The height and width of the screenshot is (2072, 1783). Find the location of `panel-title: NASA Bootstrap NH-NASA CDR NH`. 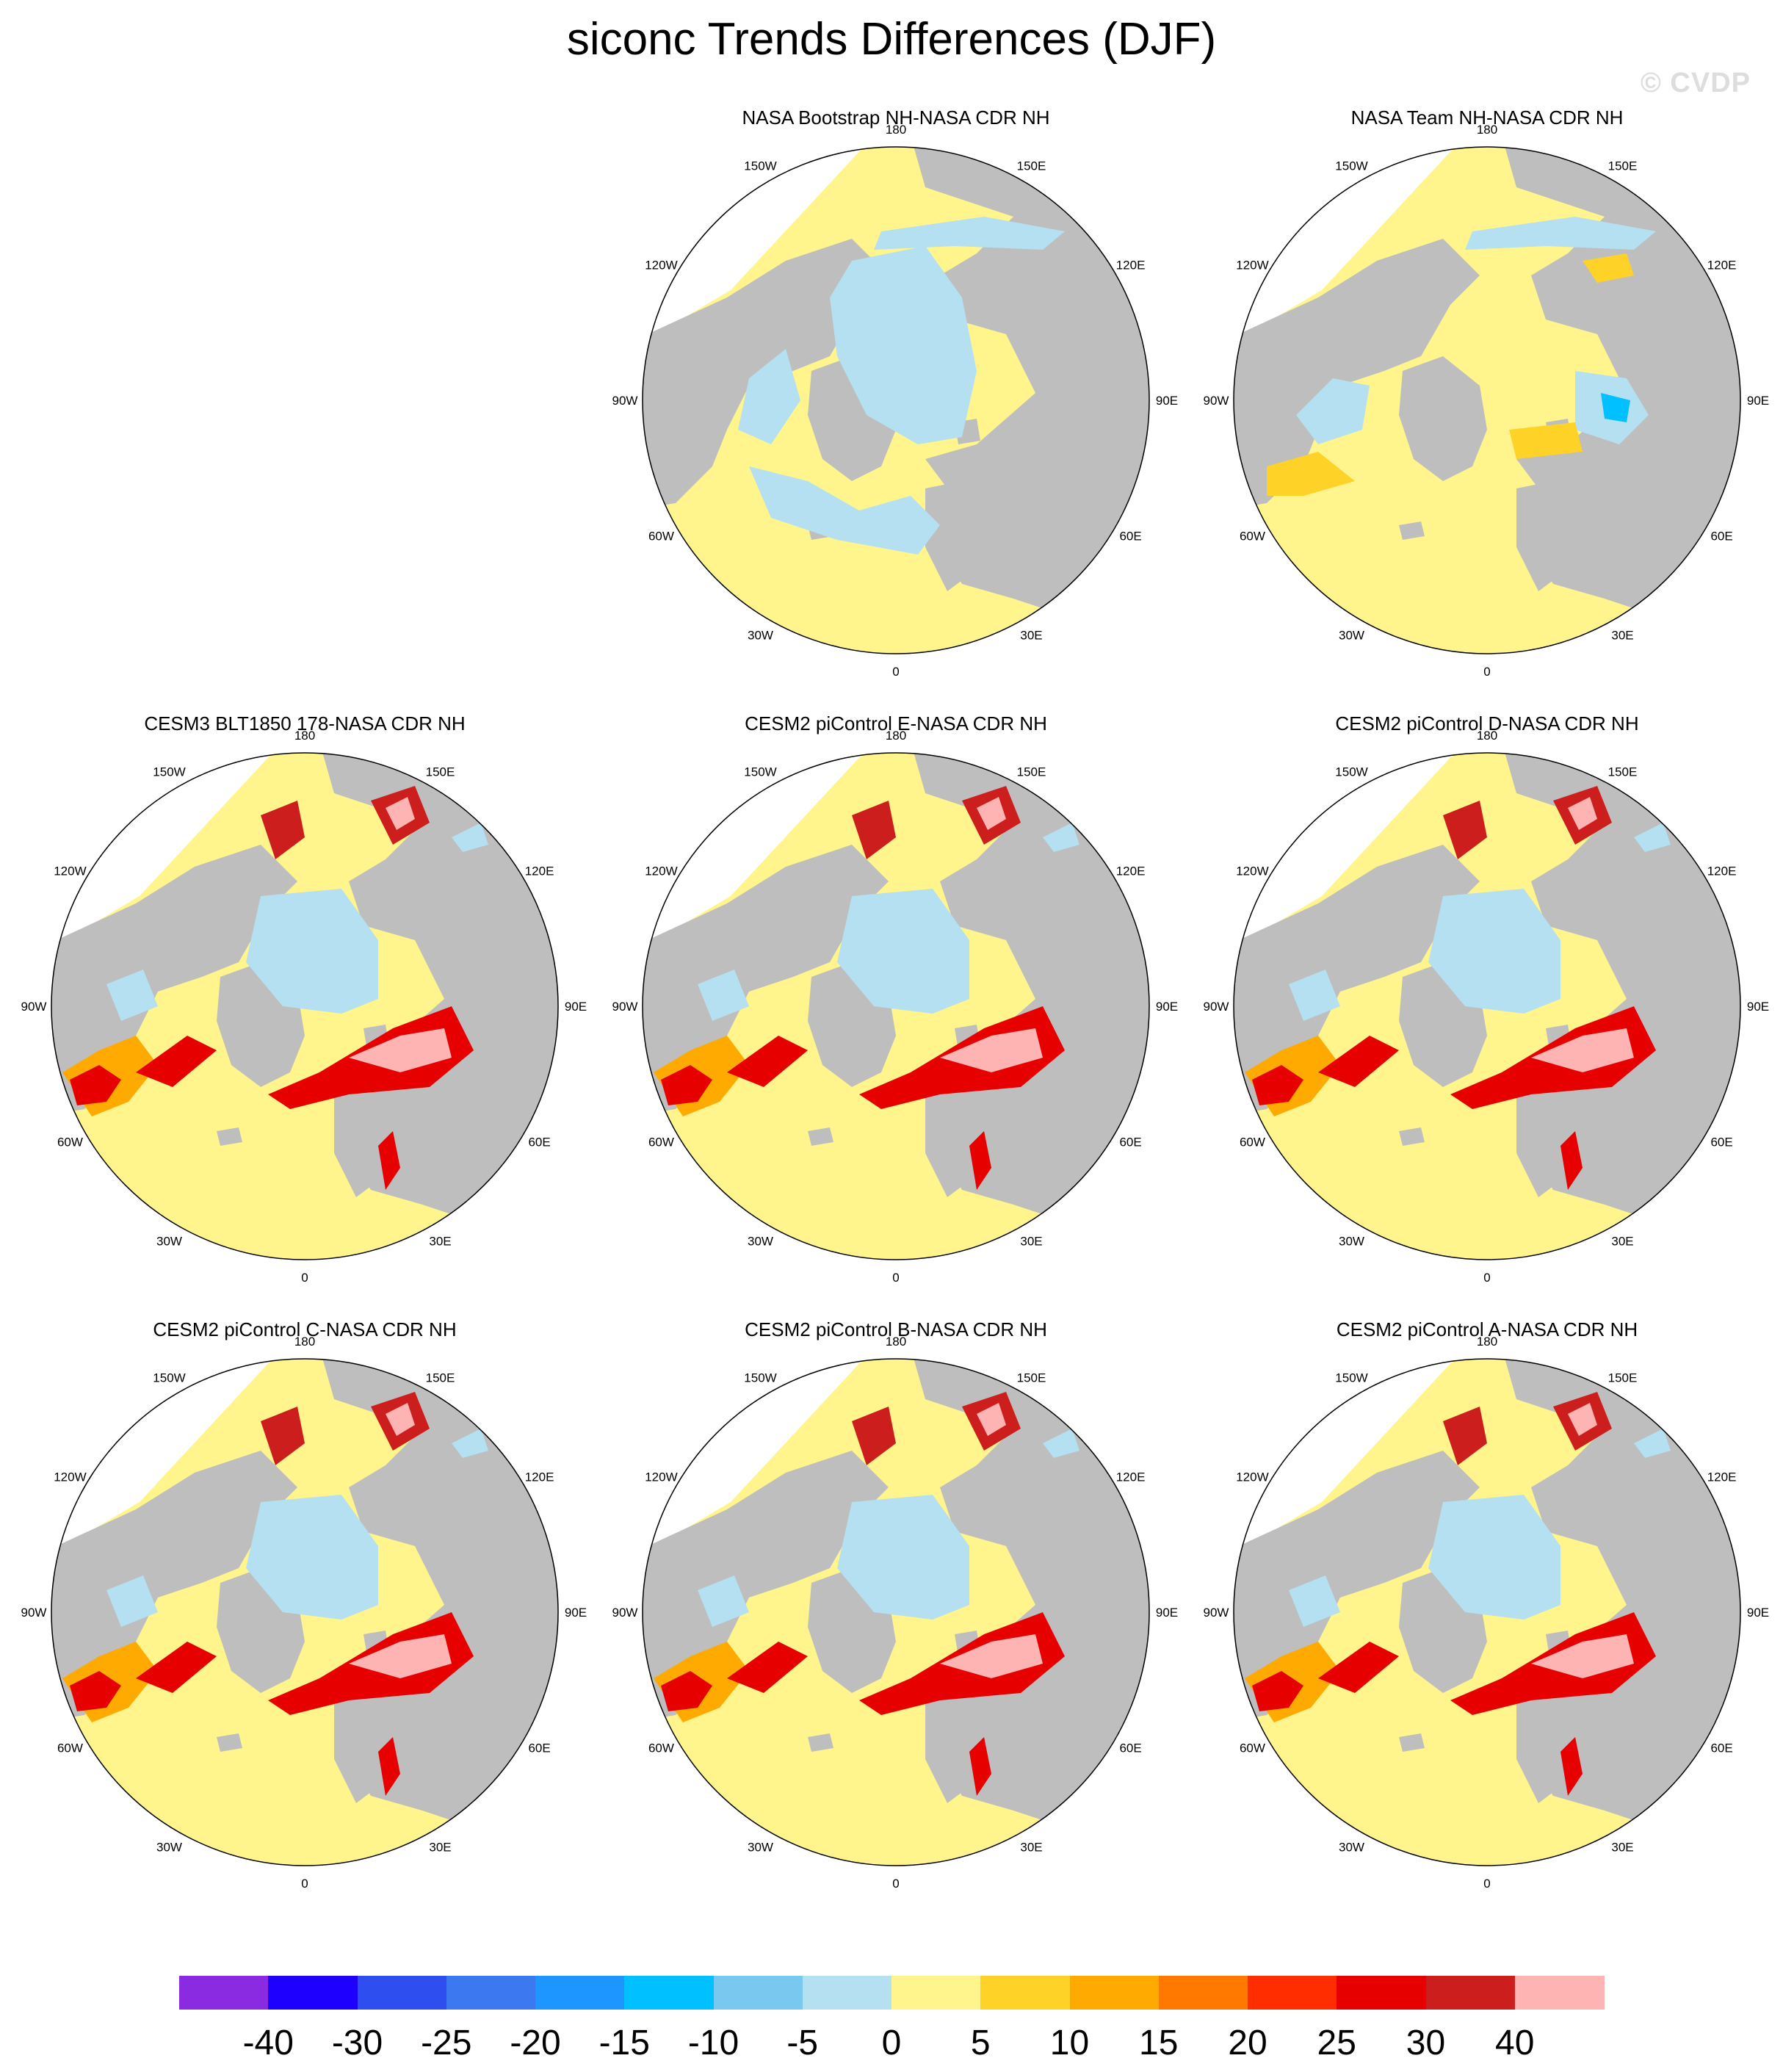

panel-title: NASA Bootstrap NH-NASA CDR NH is located at coordinates (896, 118).